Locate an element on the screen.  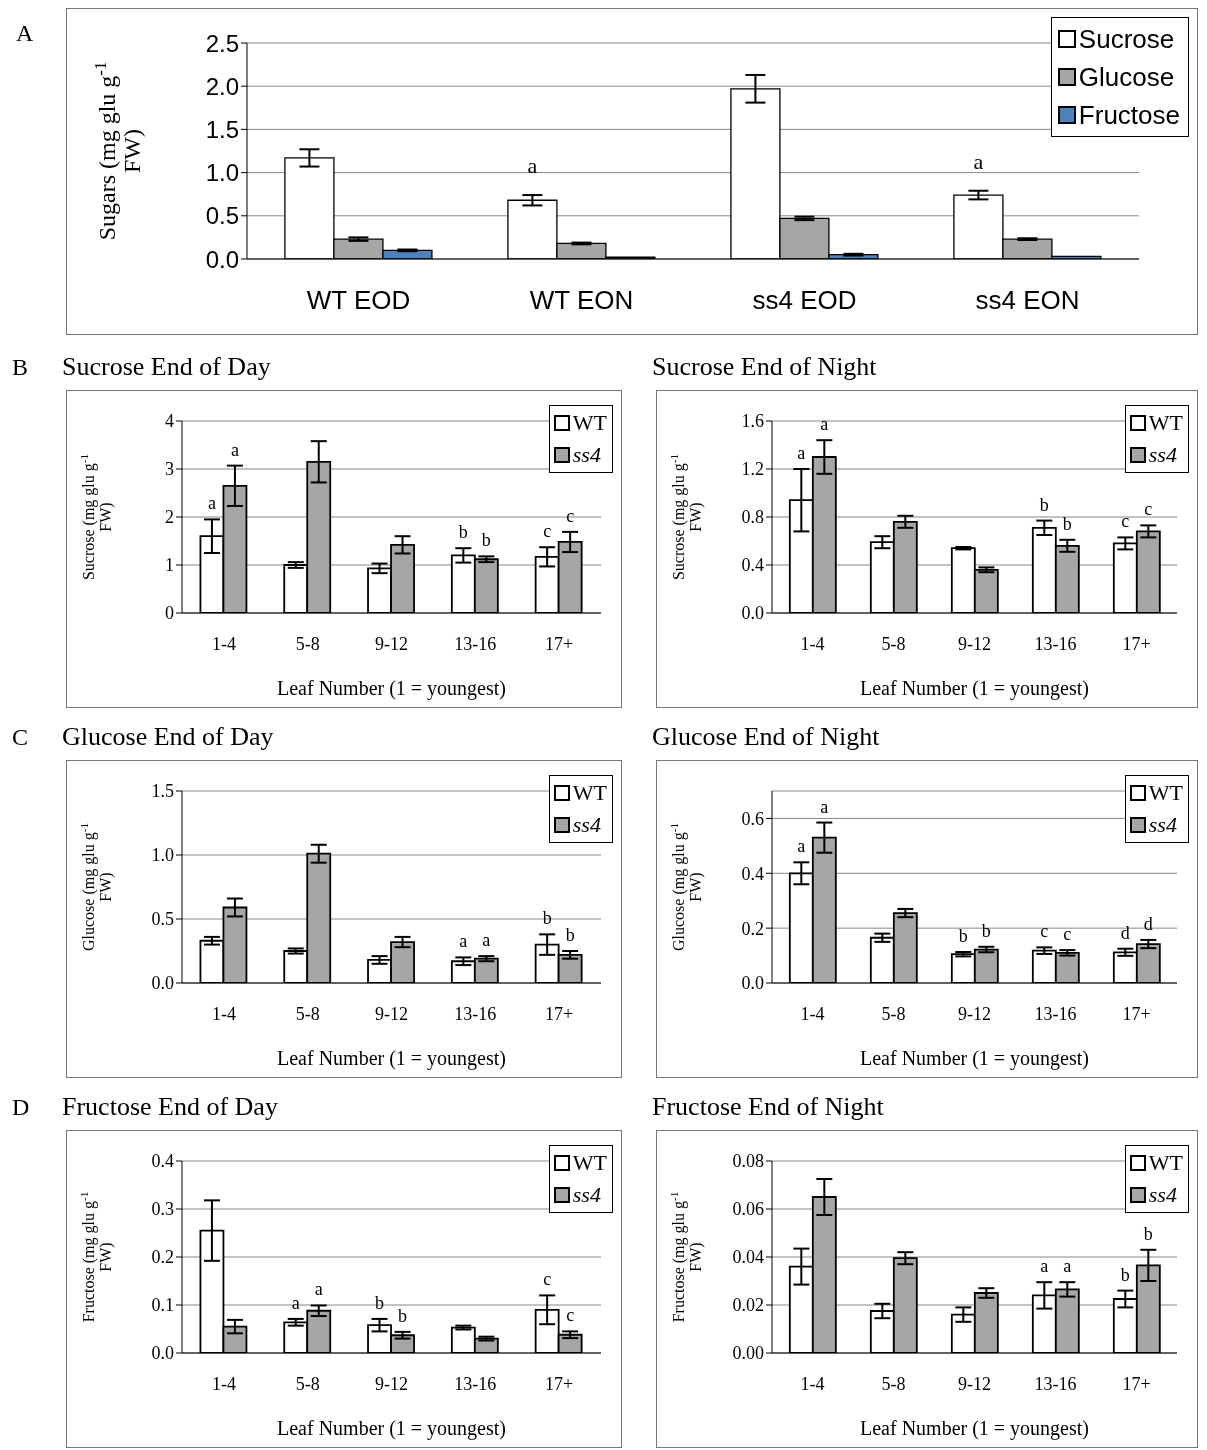
chart-title: Sucrose End of Night is located at coordinates (764, 367).